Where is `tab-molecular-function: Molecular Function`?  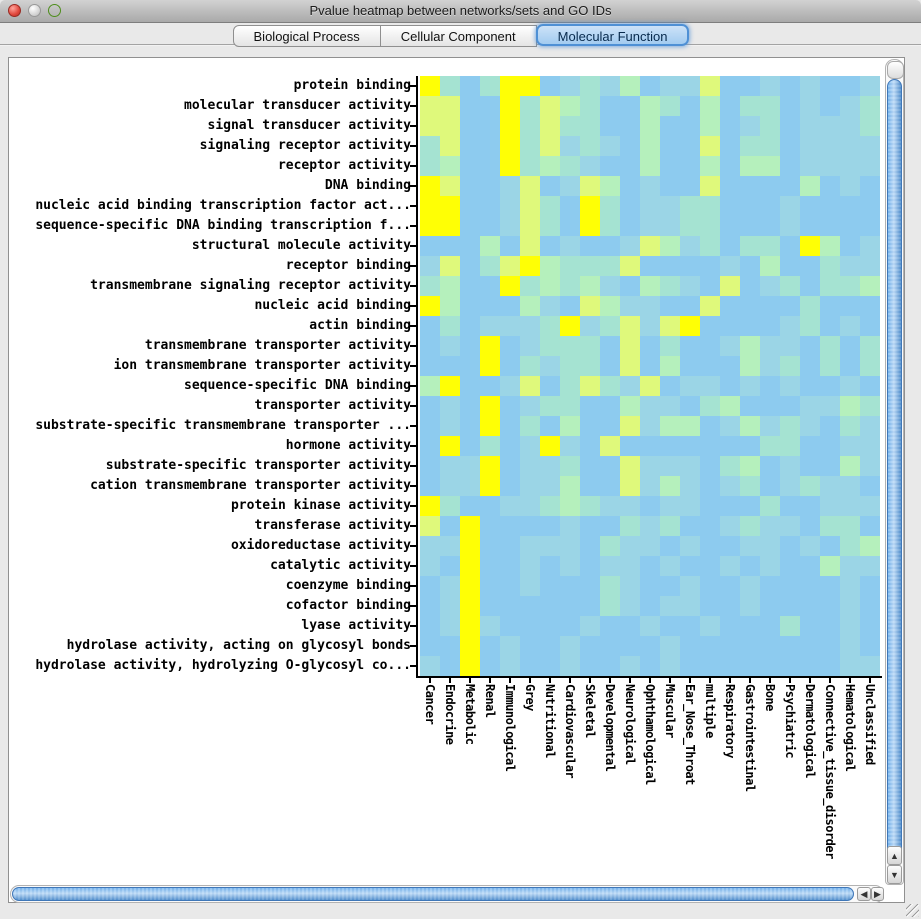
tab-molecular-function: Molecular Function is located at coordinates (612, 35).